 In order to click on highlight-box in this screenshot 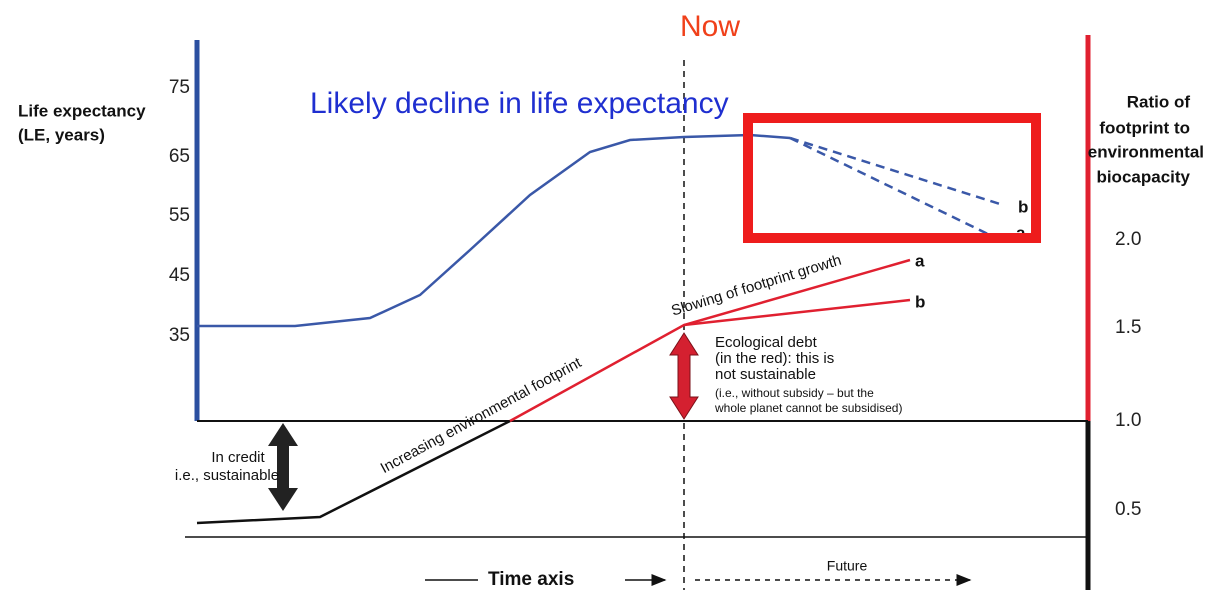, I will do `click(892, 178)`.